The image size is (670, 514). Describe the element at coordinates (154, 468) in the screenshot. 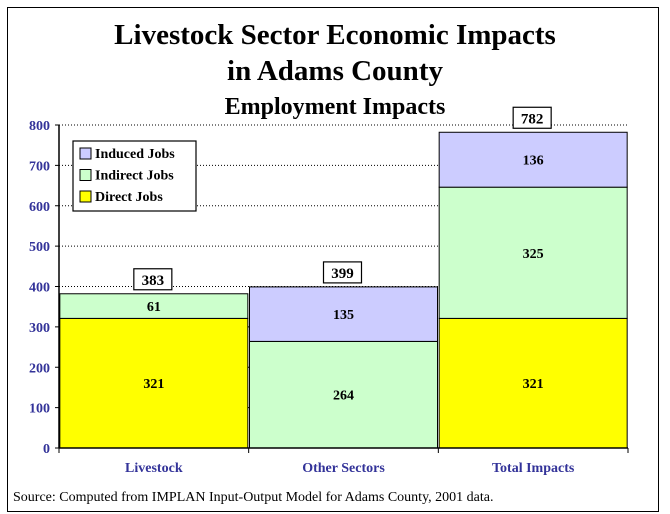

I see `x-tick-label: Livestock` at that location.